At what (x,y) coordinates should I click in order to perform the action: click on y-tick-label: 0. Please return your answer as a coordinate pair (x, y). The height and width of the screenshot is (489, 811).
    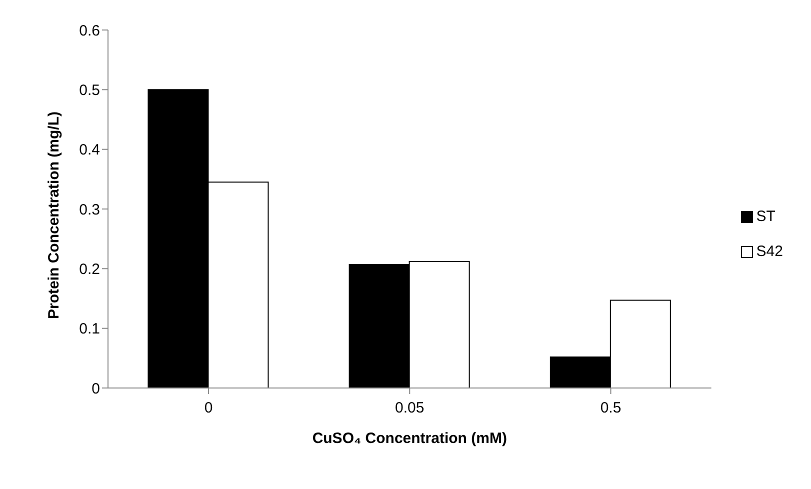
    Looking at the image, I should click on (96, 389).